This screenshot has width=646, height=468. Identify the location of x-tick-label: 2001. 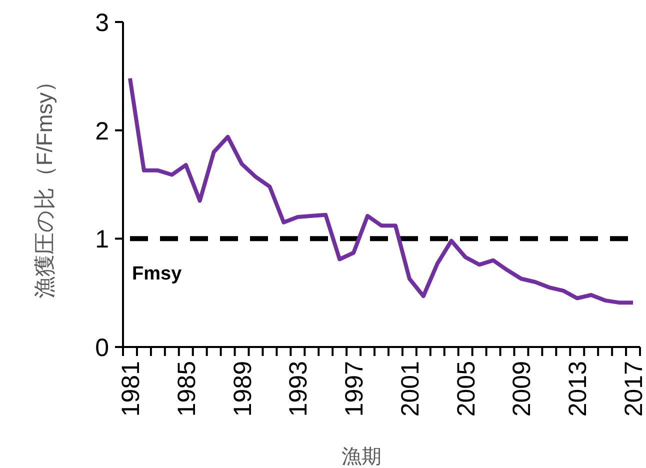
(410, 389).